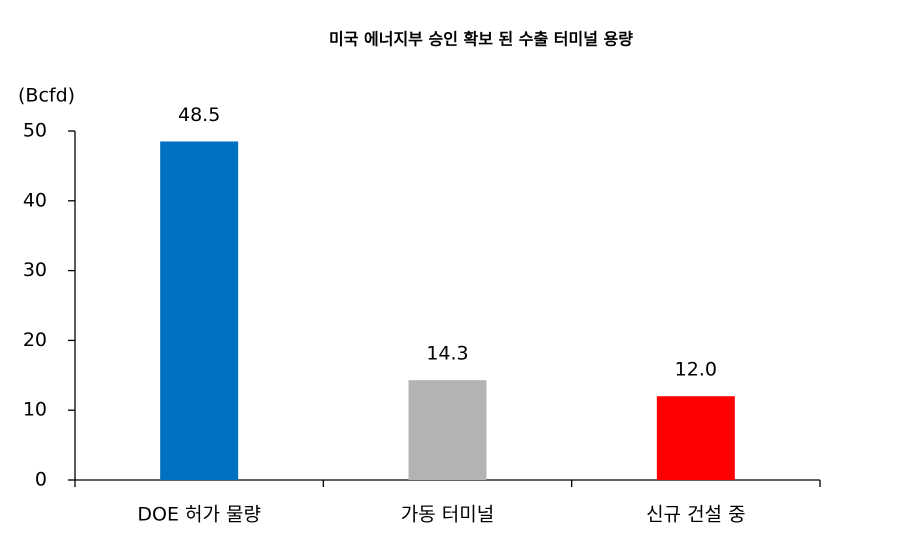  Describe the element at coordinates (696, 370) in the screenshot. I see `value-label: 12.0` at that location.